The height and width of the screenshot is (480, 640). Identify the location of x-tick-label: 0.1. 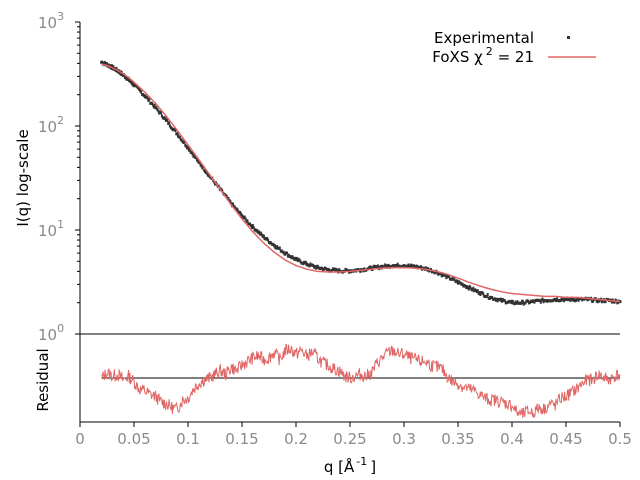
(188, 439).